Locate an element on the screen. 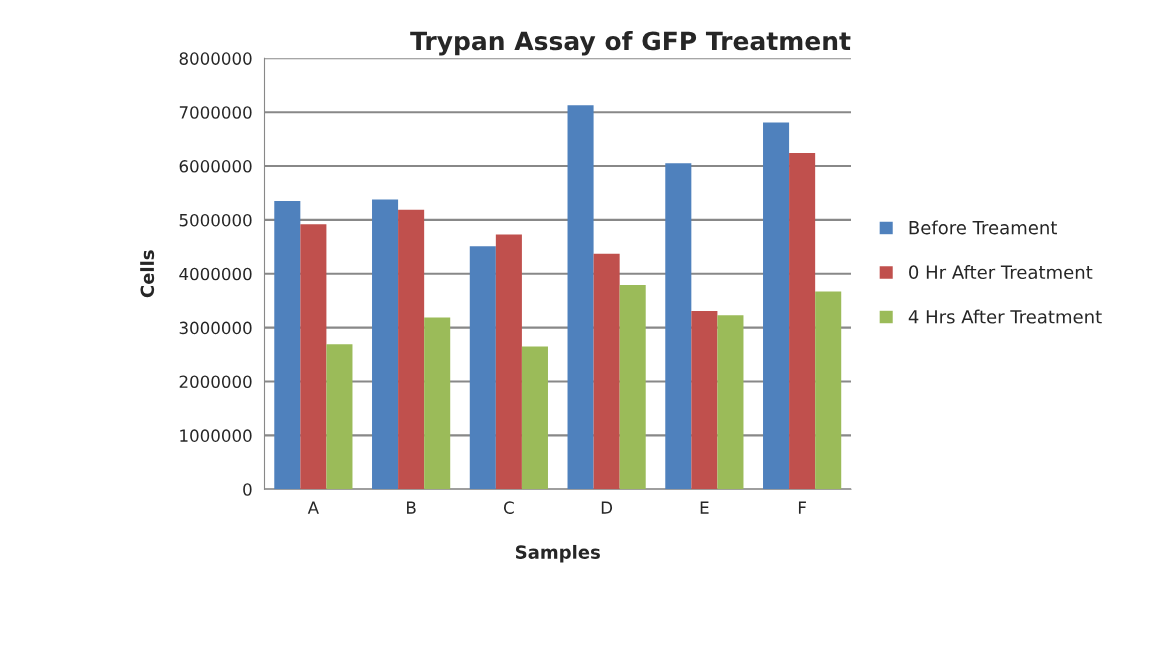  x-tick-label: A is located at coordinates (313, 507).